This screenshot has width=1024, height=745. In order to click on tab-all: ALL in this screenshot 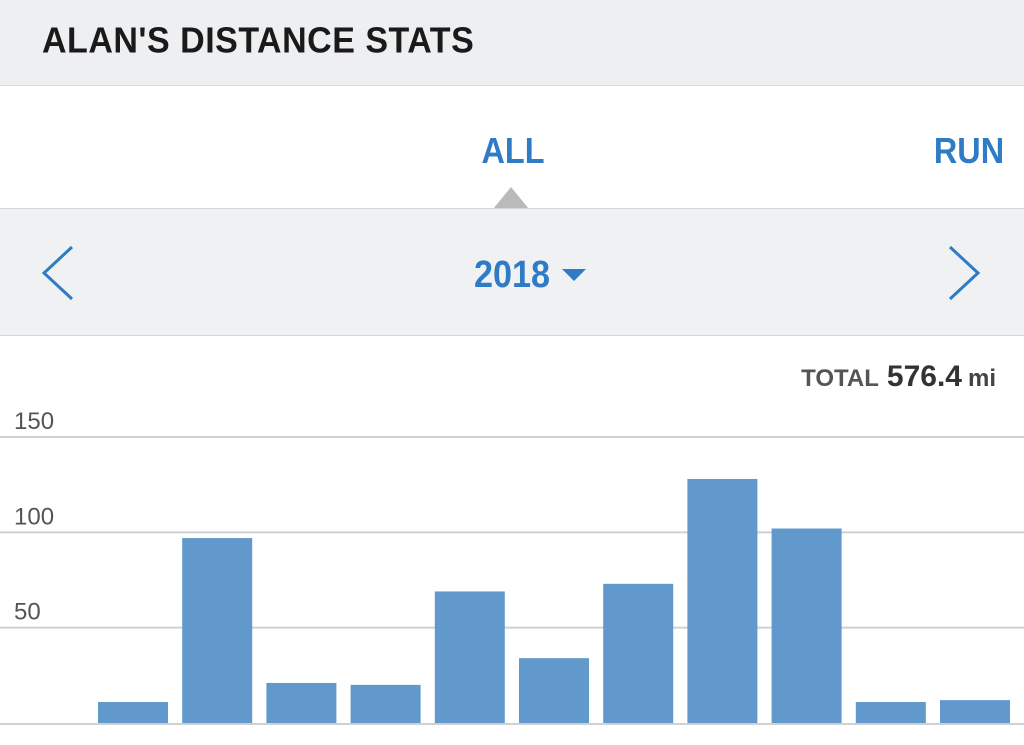, I will do `click(513, 150)`.